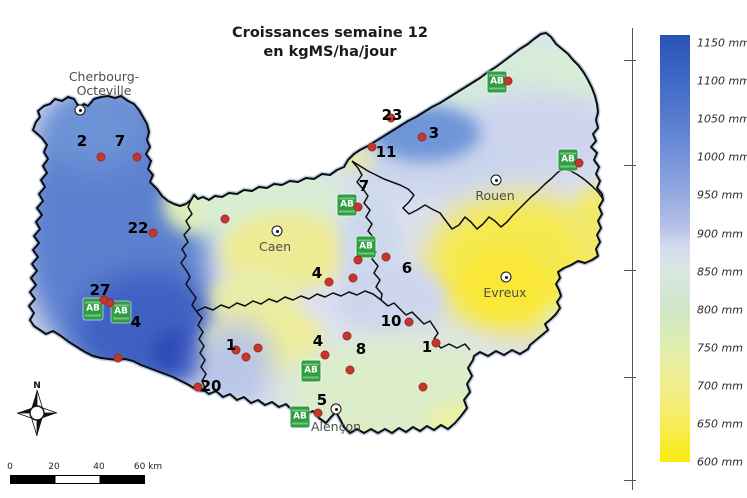  What do you see at coordinates (391, 321) in the screenshot?
I see `growth-value: 10` at bounding box center [391, 321].